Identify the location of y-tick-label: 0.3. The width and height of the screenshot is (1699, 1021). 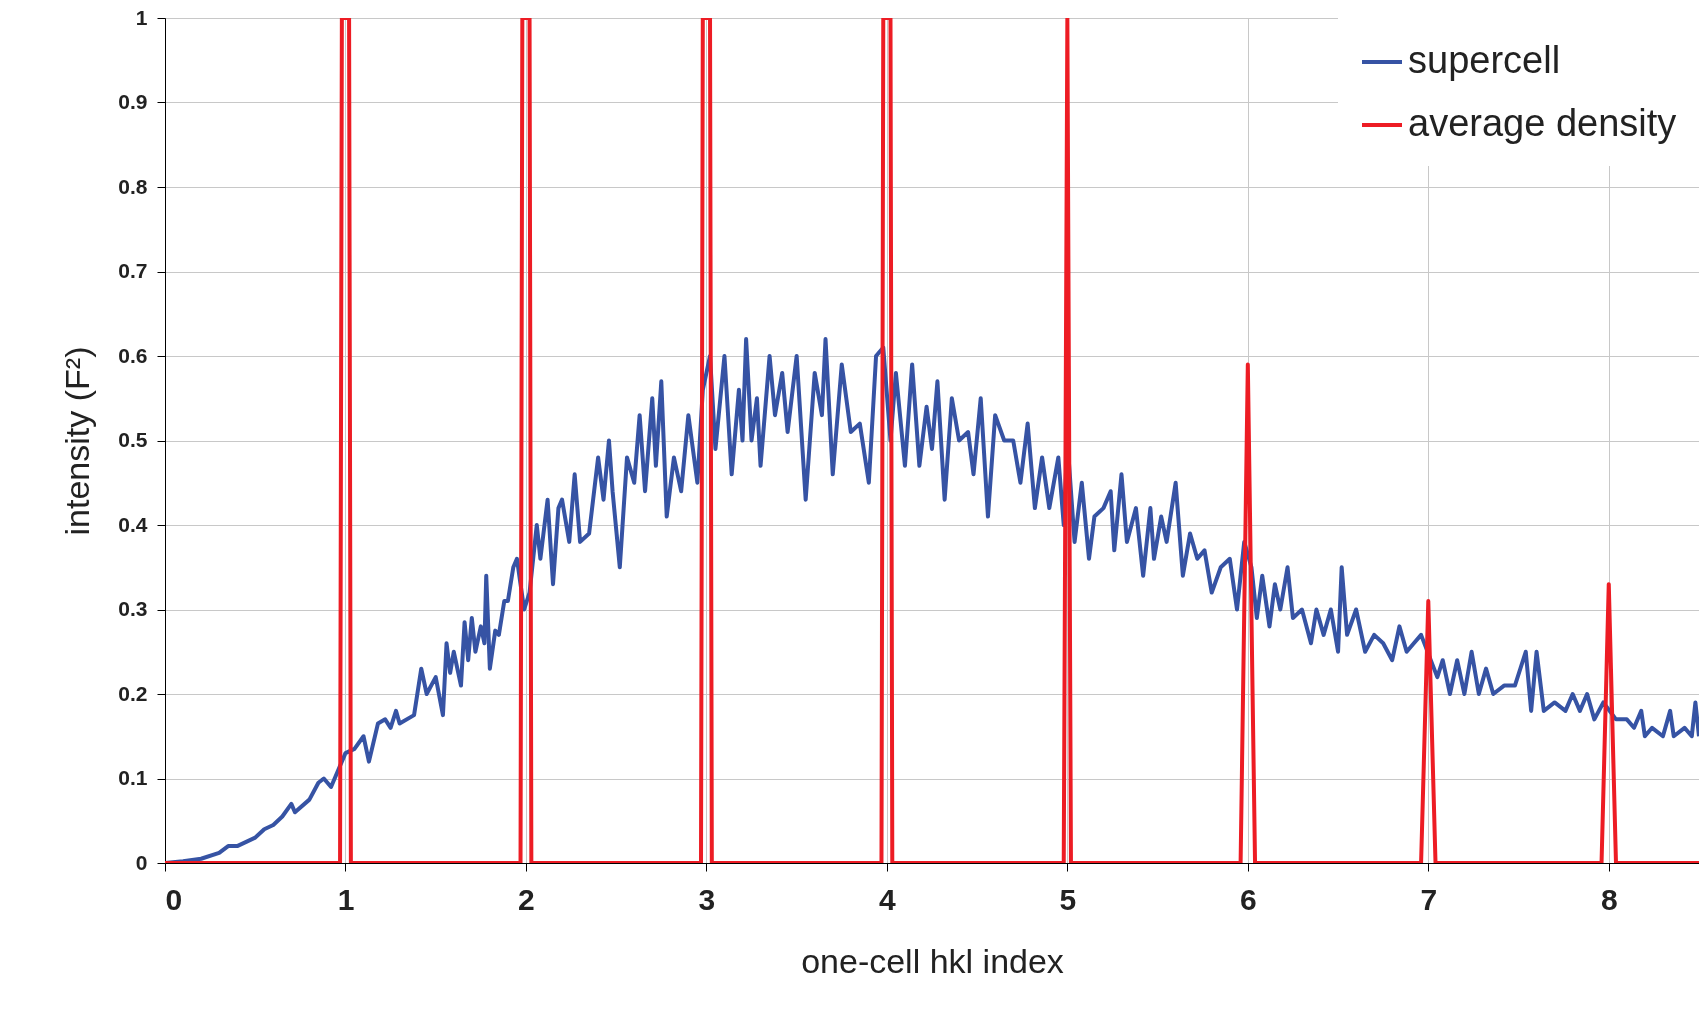
(133, 608).